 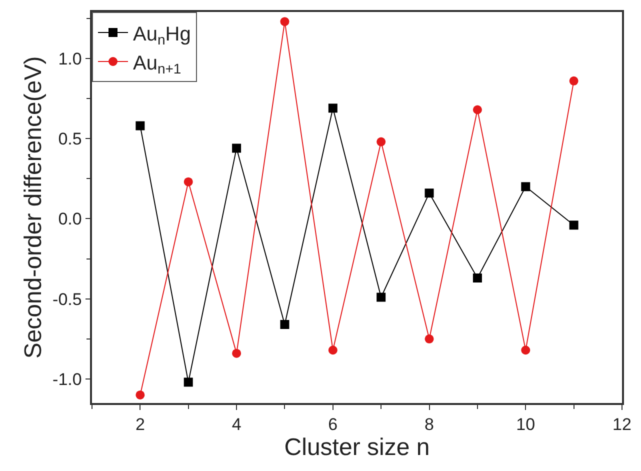 What do you see at coordinates (70, 139) in the screenshot?
I see `y-tick-label: 0.5` at bounding box center [70, 139].